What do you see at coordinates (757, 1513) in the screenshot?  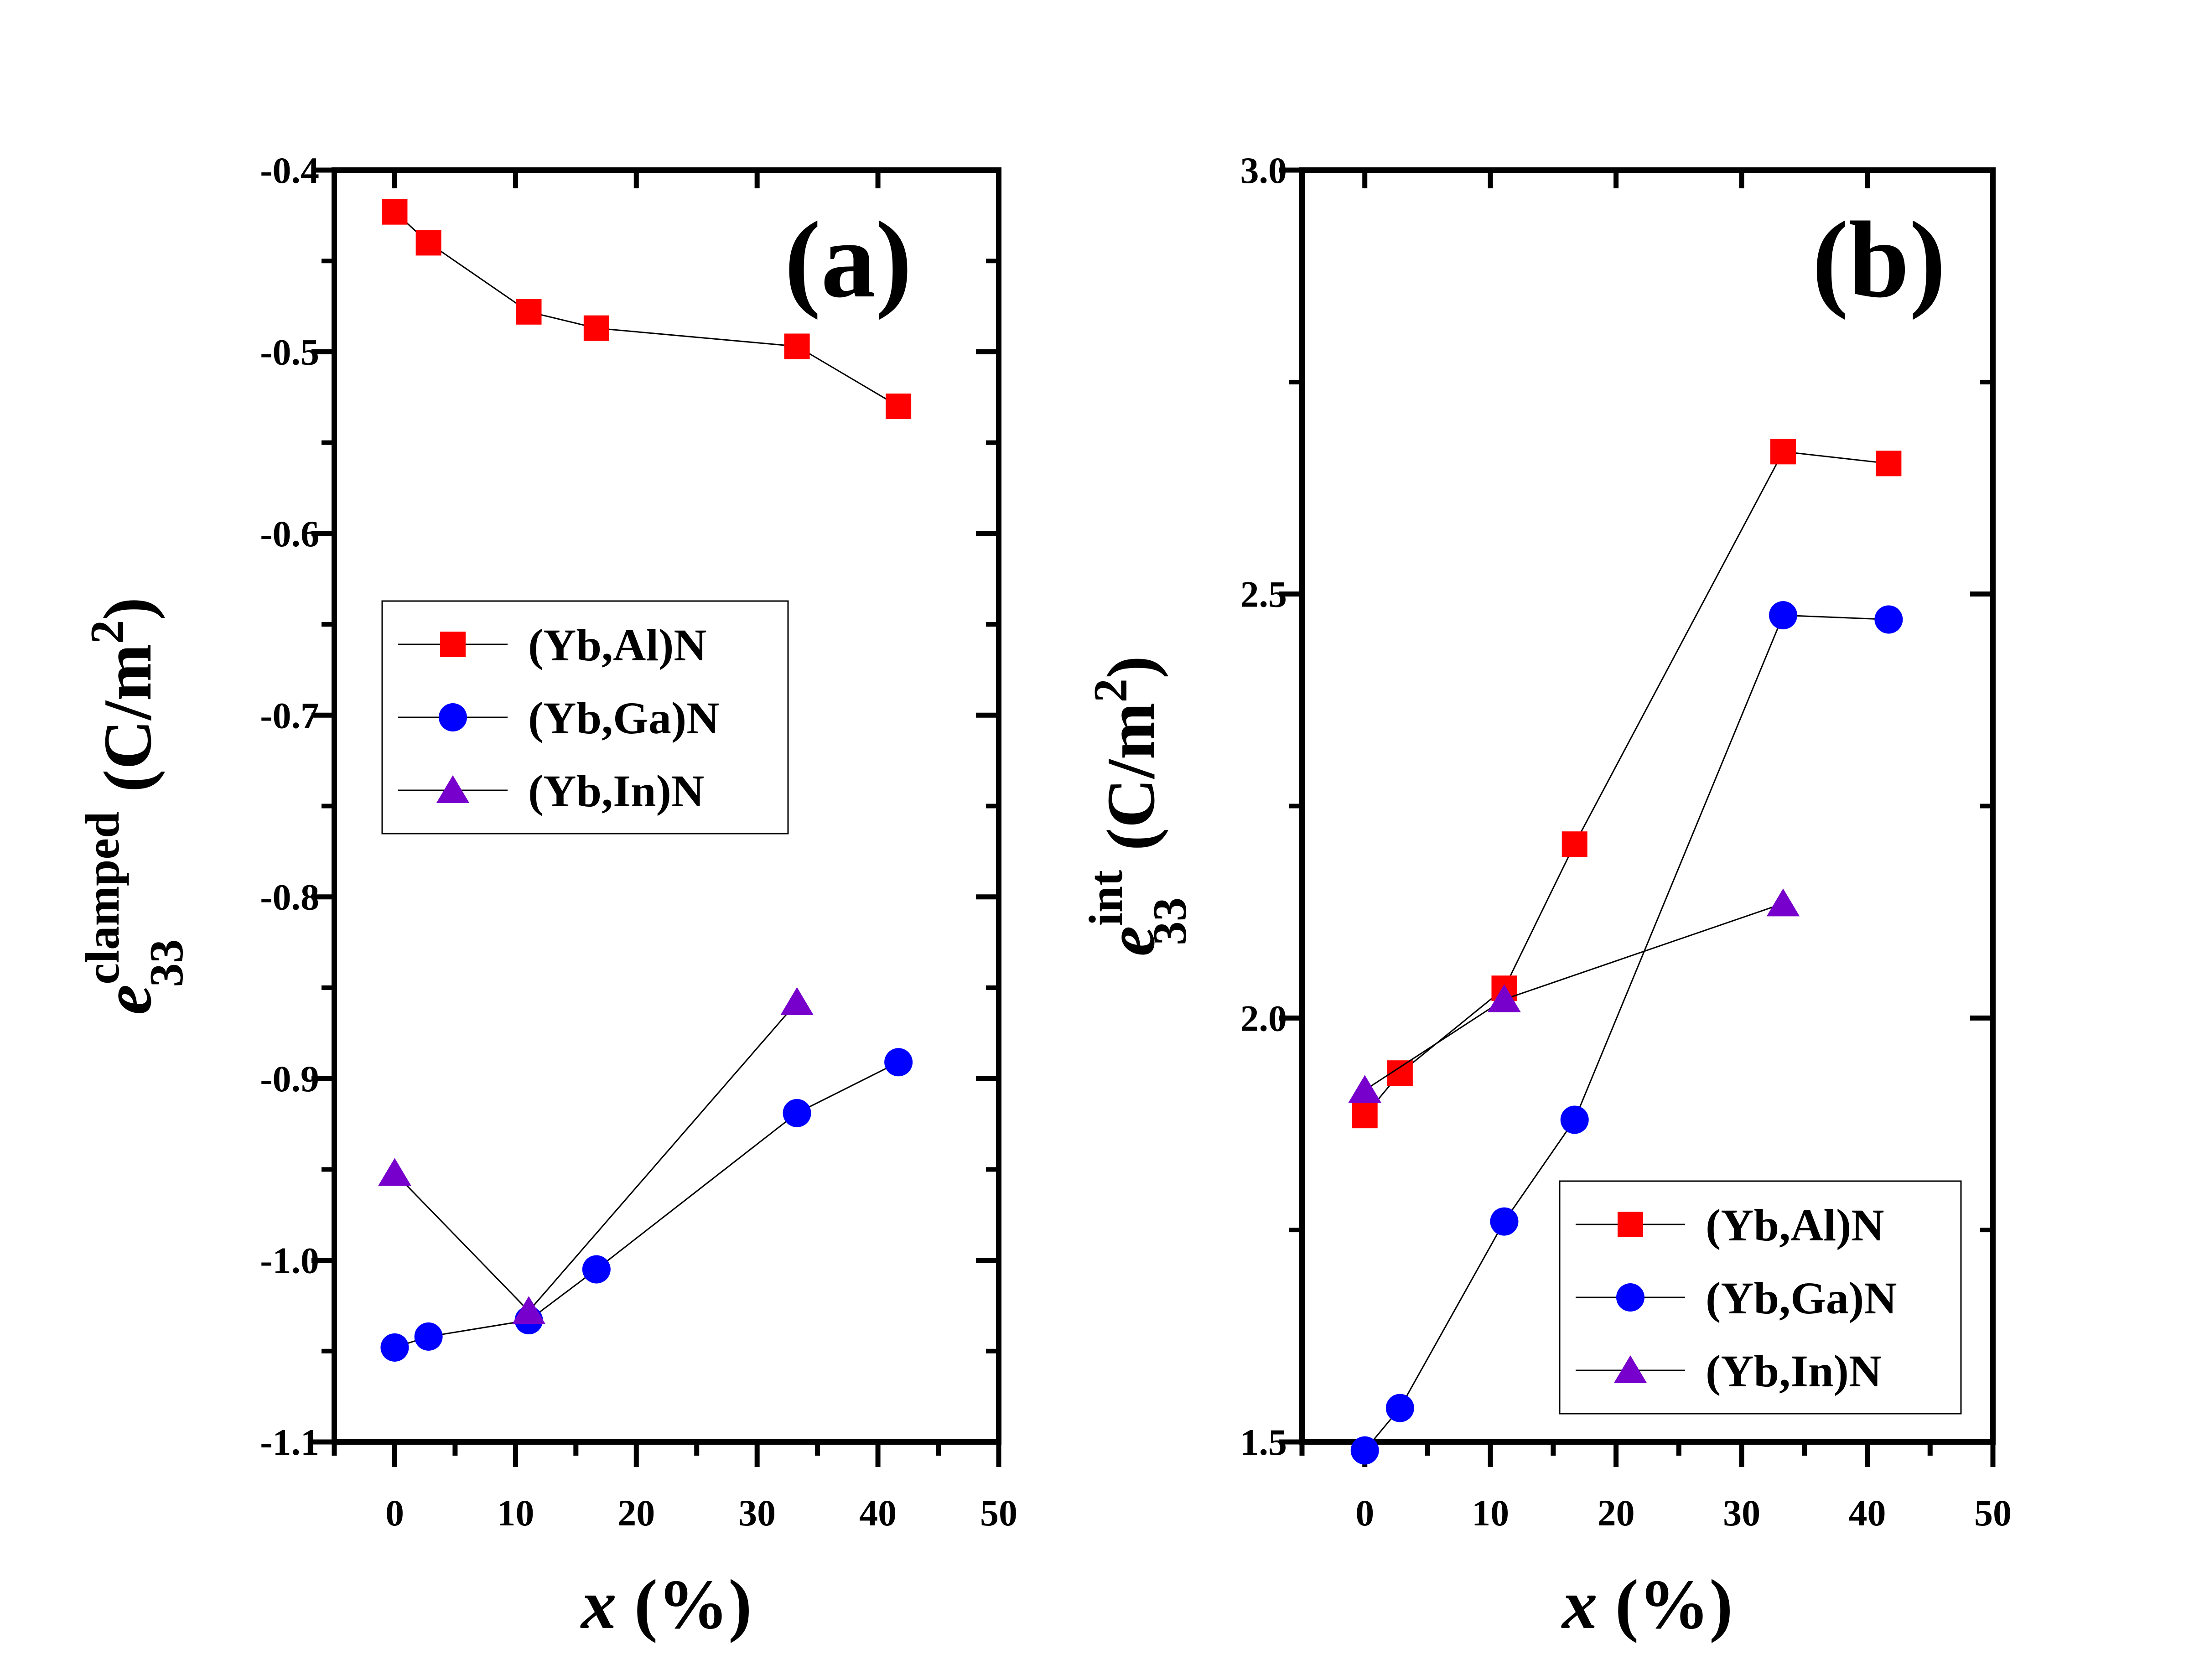 I see `panel-a-x-tick-label: 30` at bounding box center [757, 1513].